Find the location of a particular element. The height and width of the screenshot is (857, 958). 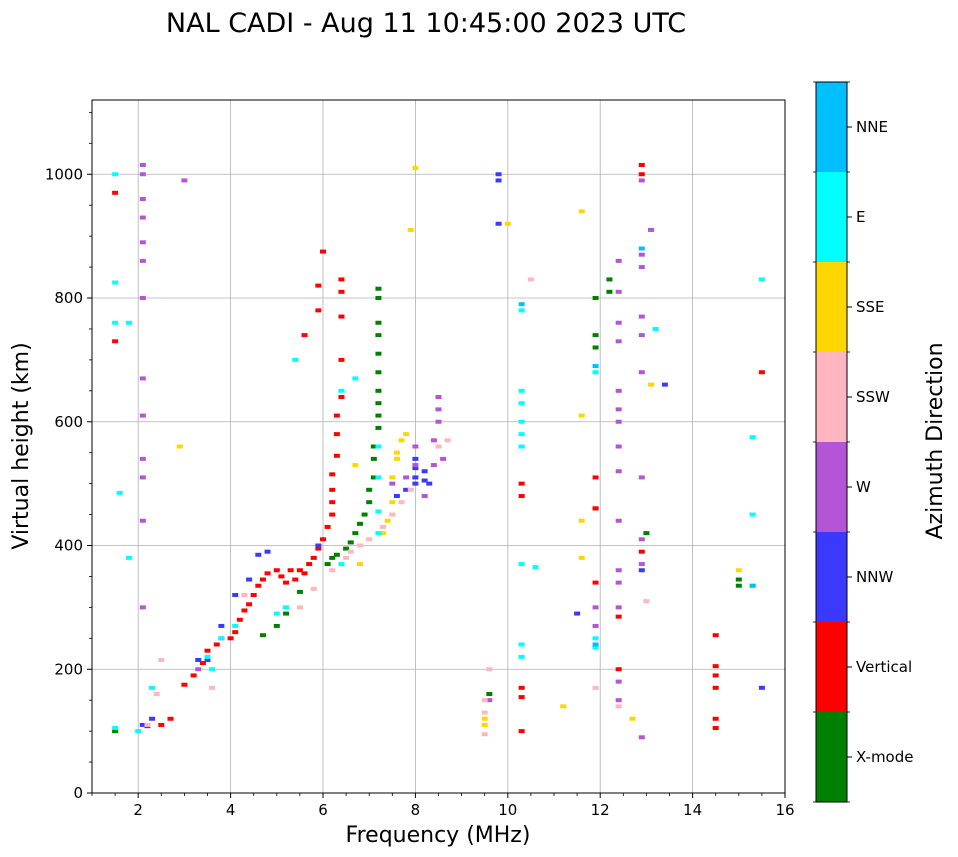

chart-title: NAL CADI - Aug 11 10:45:00 2023 UTC is located at coordinates (426, 23).